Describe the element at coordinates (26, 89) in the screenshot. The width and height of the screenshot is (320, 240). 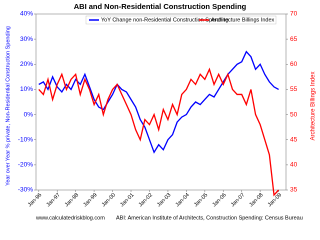
I see `y-tick-label: 10%` at that location.